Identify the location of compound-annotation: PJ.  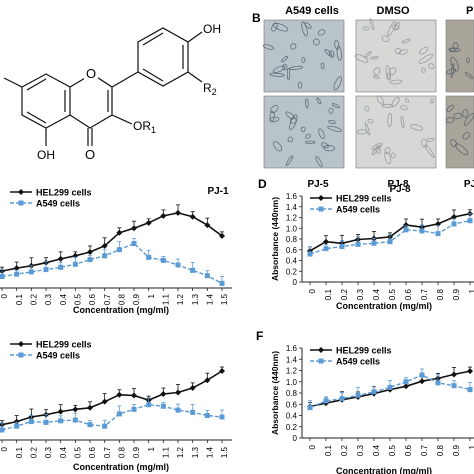
(469, 184).